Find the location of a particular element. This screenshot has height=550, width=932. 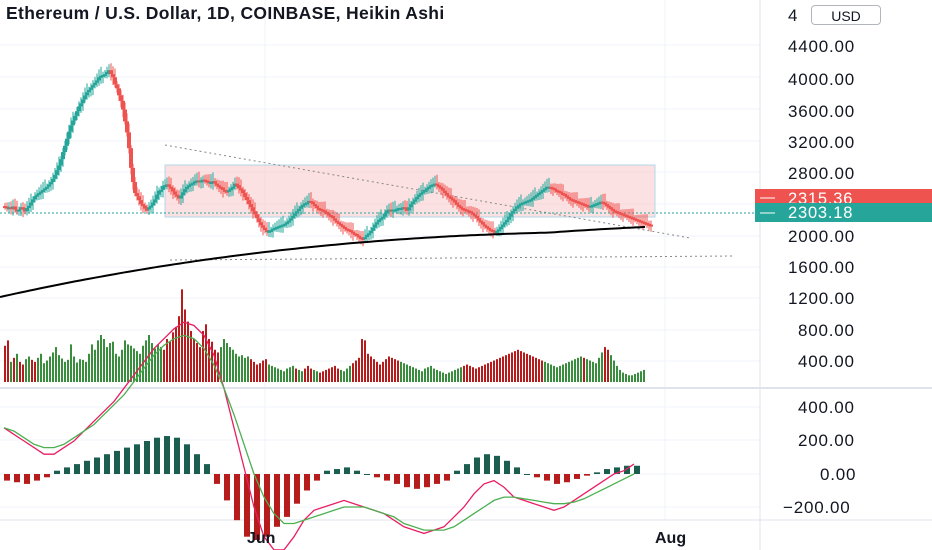

currency-button: USD is located at coordinates (846, 15).